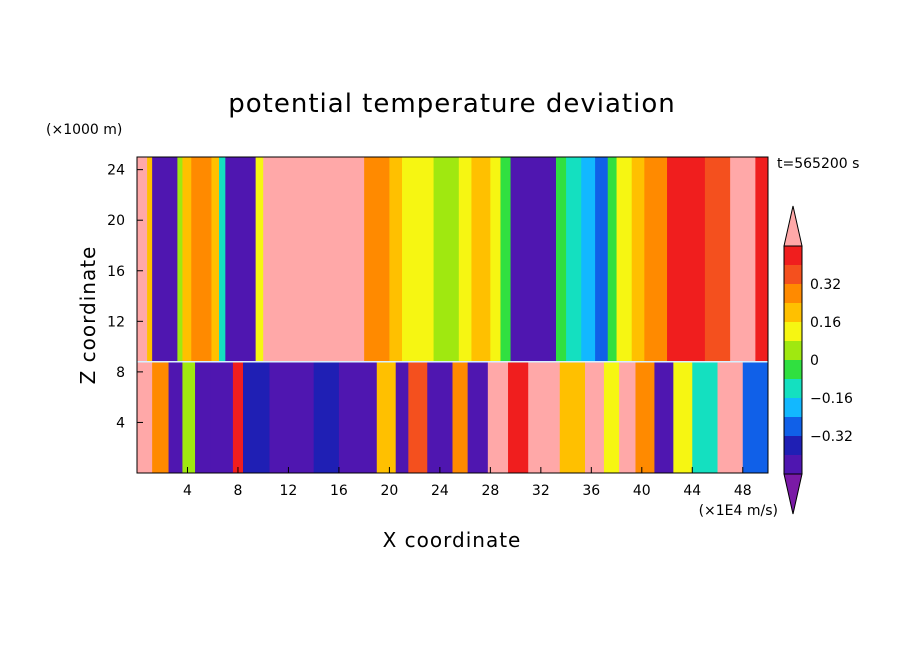  Describe the element at coordinates (88, 315) in the screenshot. I see `y-axis-label: Z coordinate` at that location.